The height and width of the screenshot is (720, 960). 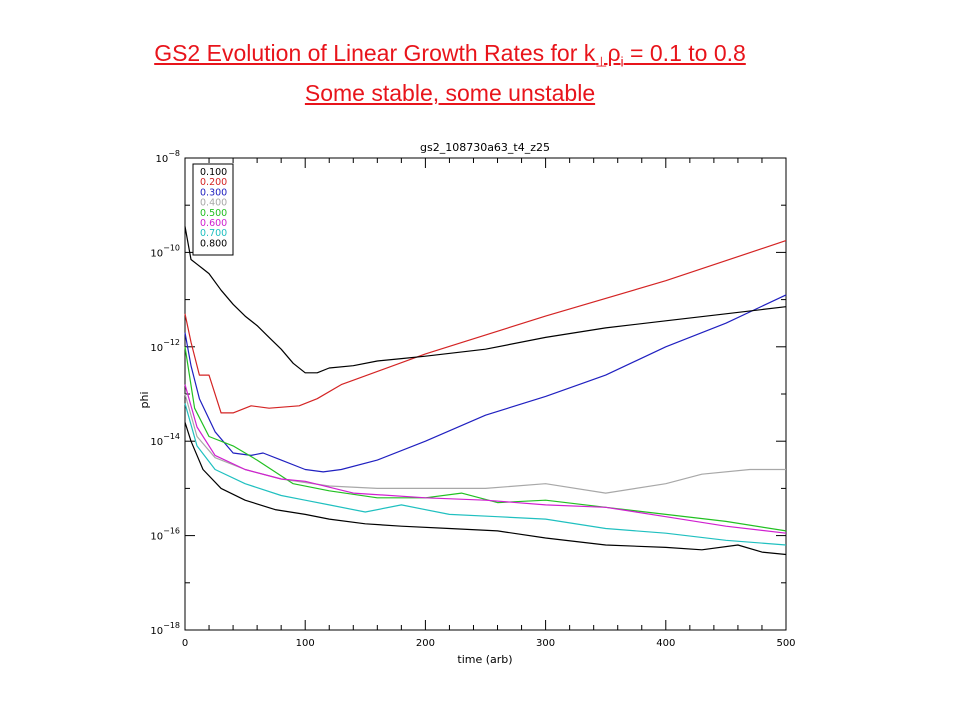 I want to click on y-tick-label: 10−12, so click(x=165, y=346).